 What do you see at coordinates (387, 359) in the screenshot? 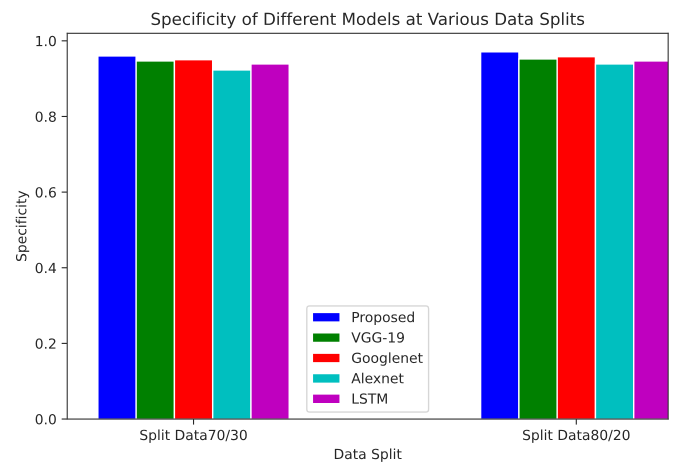
I see `legend-label: Googlenet` at bounding box center [387, 359].